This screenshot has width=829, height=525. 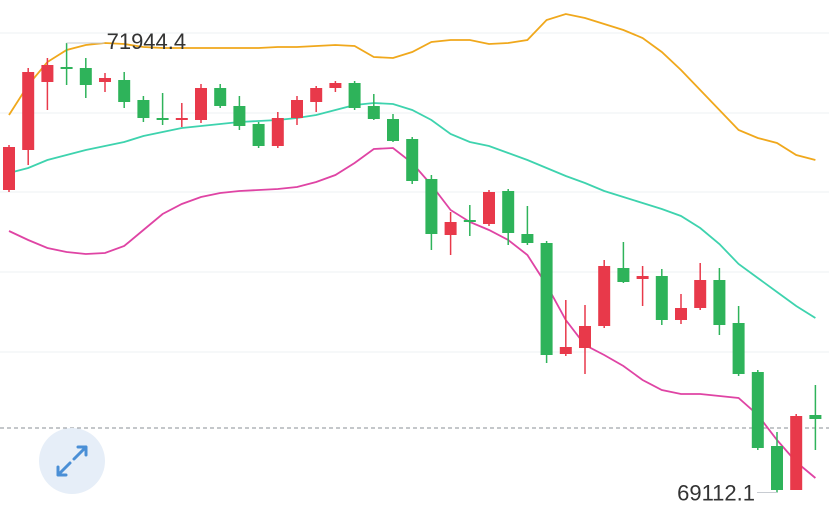 I want to click on expand-button-bg, so click(x=72, y=461).